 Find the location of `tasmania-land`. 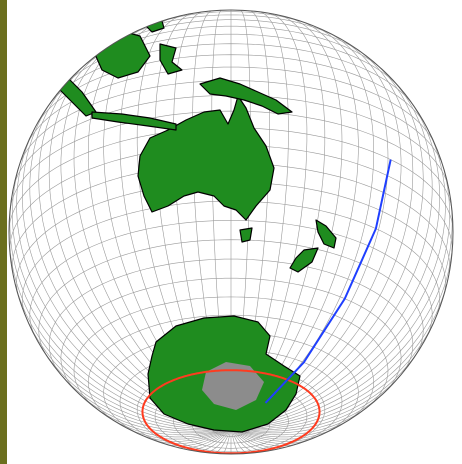

tasmania-land is located at coordinates (246, 235).